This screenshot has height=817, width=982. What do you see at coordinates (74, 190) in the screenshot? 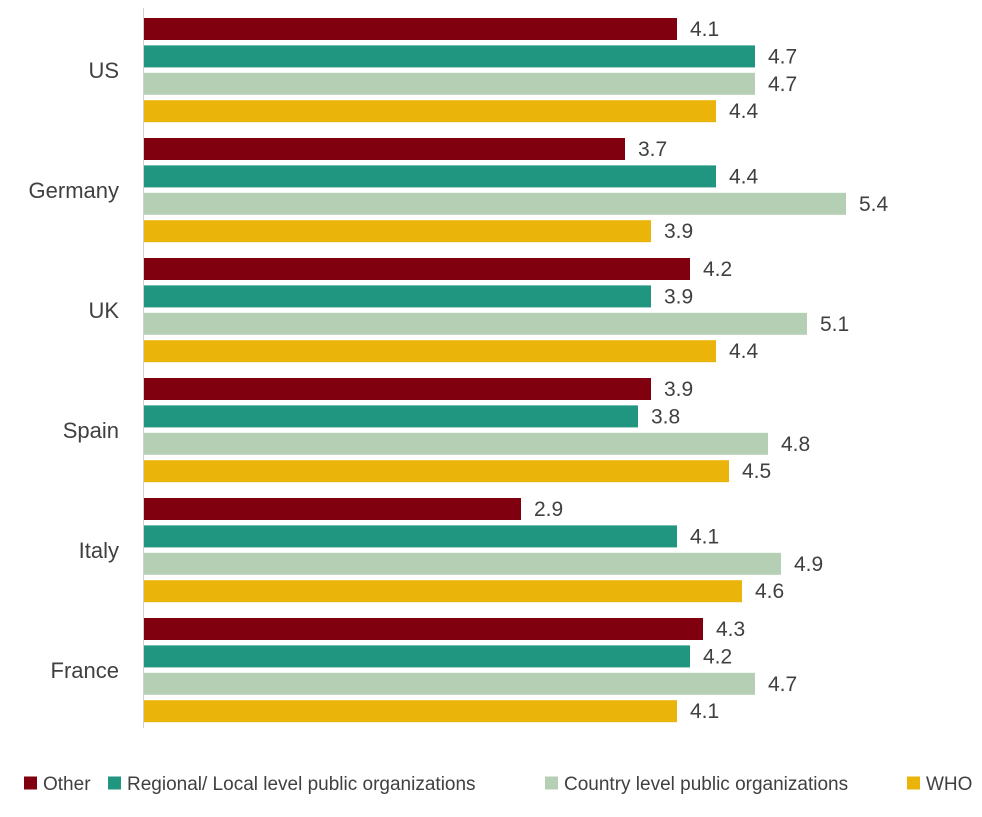
I see `category-label-germany: Germany` at bounding box center [74, 190].